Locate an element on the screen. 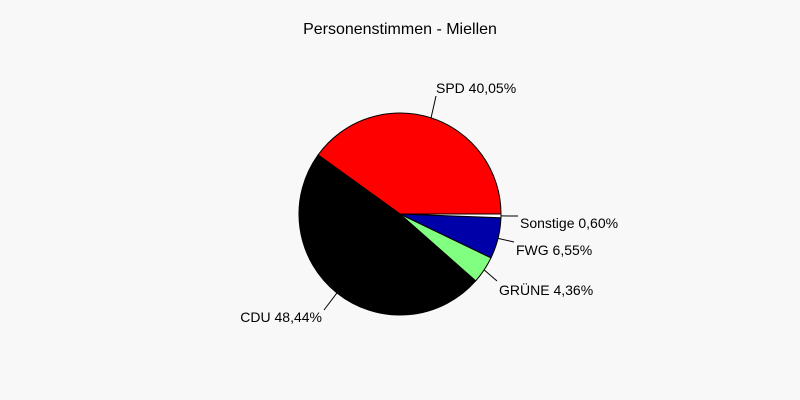  slice-label-spd: SPD 40,05% is located at coordinates (476, 88).